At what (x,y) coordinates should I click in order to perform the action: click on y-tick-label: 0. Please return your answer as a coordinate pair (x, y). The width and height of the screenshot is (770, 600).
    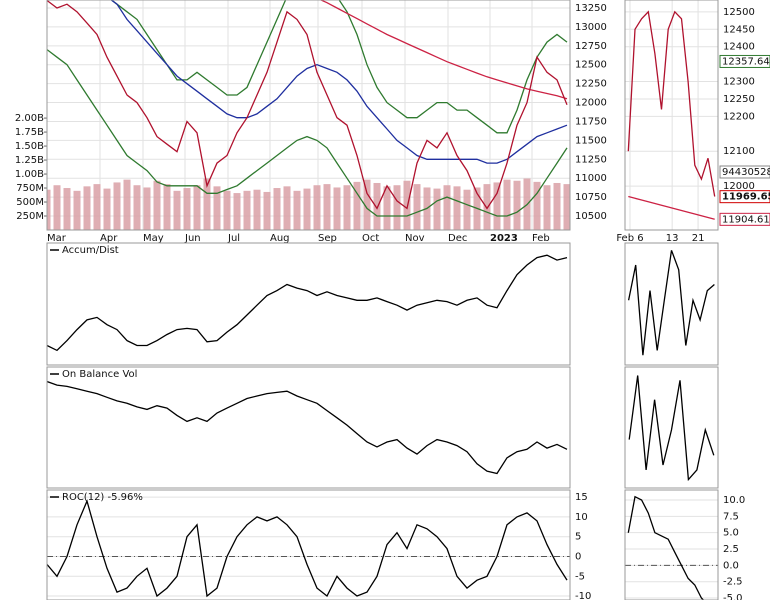
    Looking at the image, I should click on (578, 556).